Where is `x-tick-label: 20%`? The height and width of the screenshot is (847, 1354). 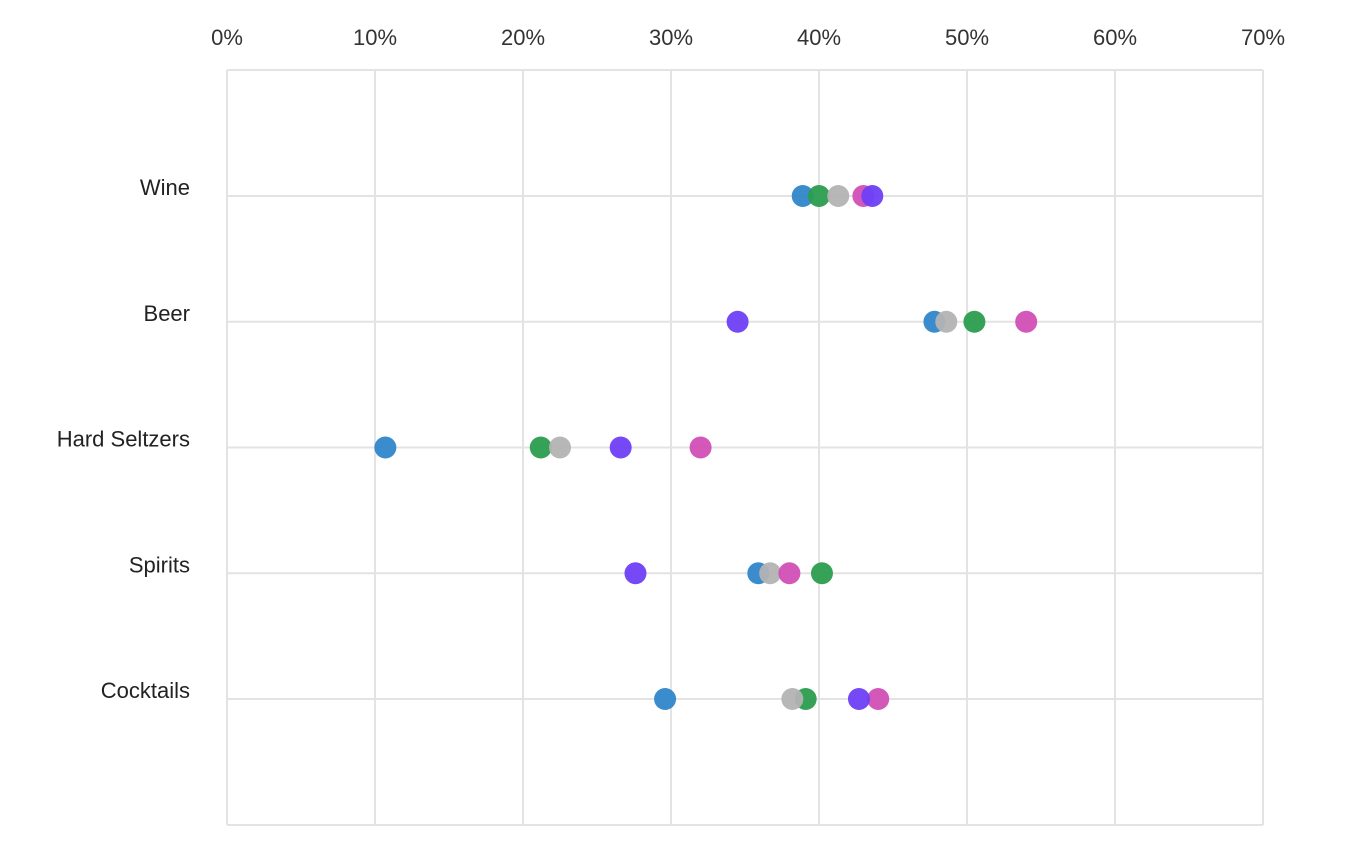
x-tick-label: 20% is located at coordinates (523, 37).